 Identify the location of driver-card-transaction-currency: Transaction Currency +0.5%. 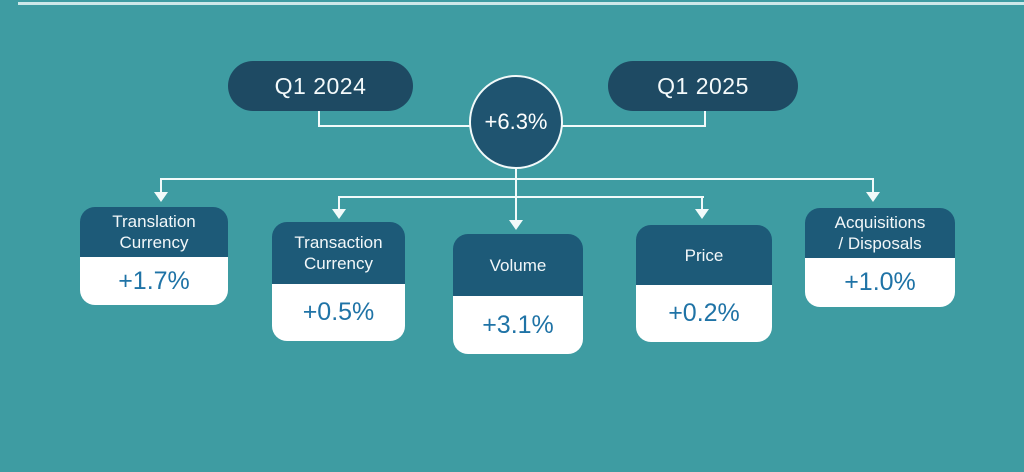
(338, 281).